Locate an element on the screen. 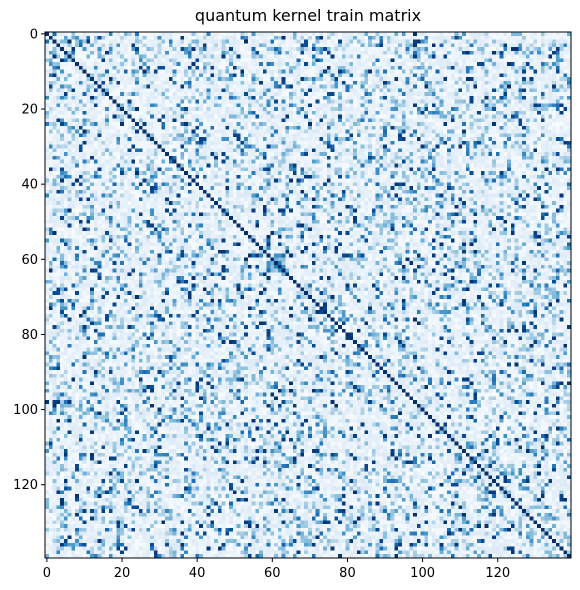 This screenshot has height=590, width=580. y-tick-label: 60 is located at coordinates (29, 260).